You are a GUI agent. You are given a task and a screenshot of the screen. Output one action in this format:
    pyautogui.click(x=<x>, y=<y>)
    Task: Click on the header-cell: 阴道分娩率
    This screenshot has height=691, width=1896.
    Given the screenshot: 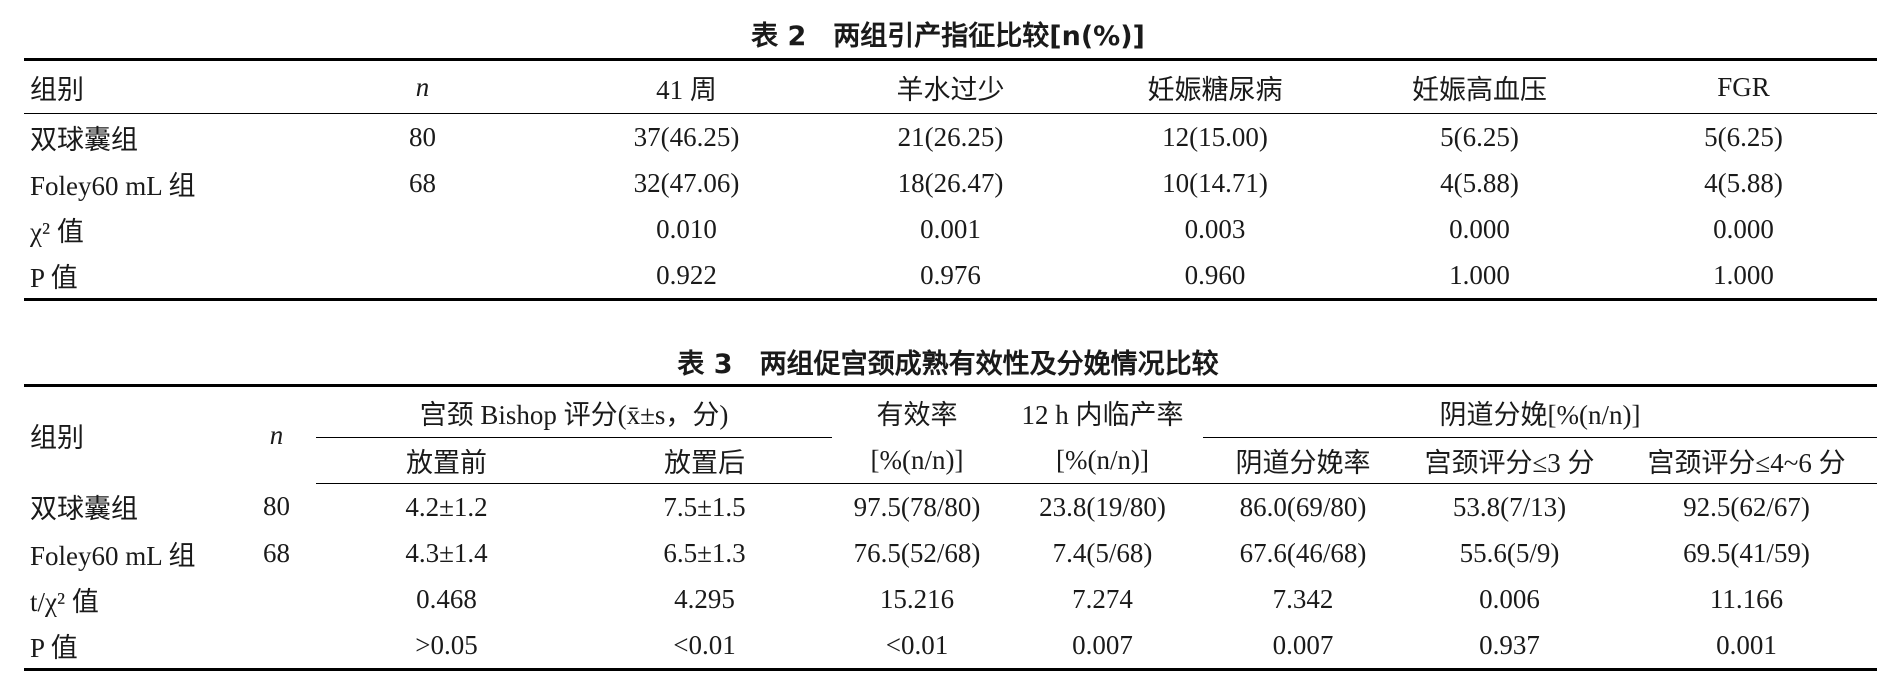 What is the action you would take?
    pyautogui.click(x=1303, y=460)
    